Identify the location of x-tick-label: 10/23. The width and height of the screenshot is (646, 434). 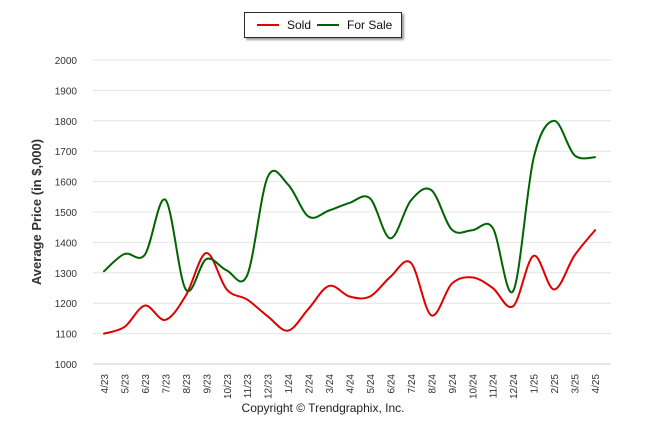
(228, 386).